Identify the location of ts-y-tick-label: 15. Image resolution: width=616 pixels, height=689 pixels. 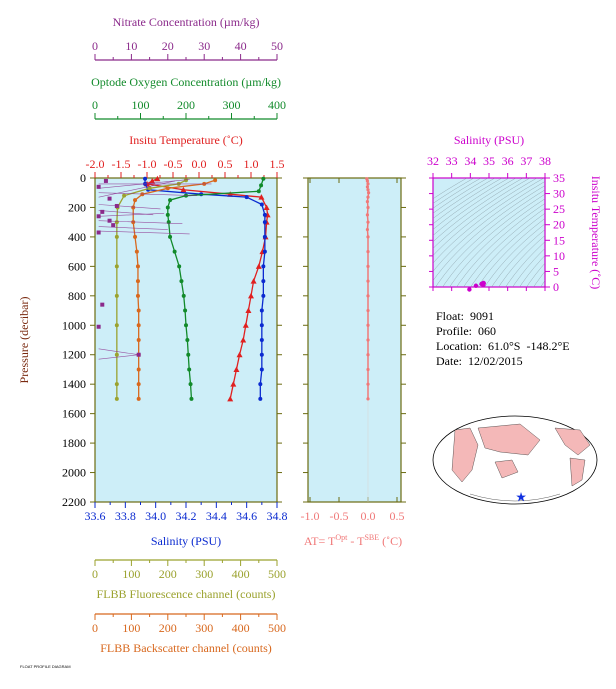
(559, 240).